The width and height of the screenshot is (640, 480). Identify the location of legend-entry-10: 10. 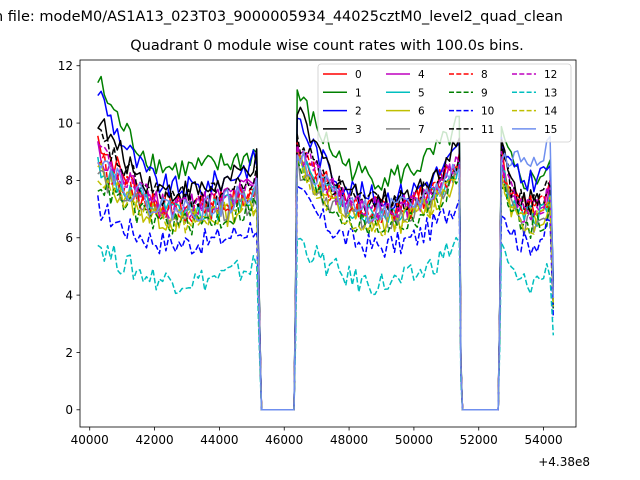
(487, 112).